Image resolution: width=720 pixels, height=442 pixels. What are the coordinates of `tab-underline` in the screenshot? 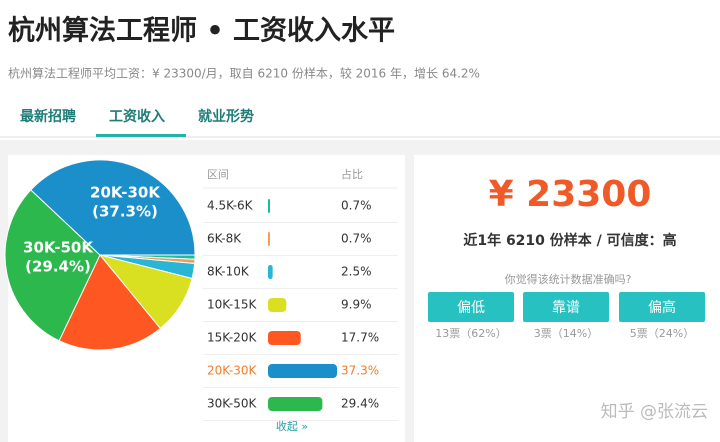 It's located at (141, 135).